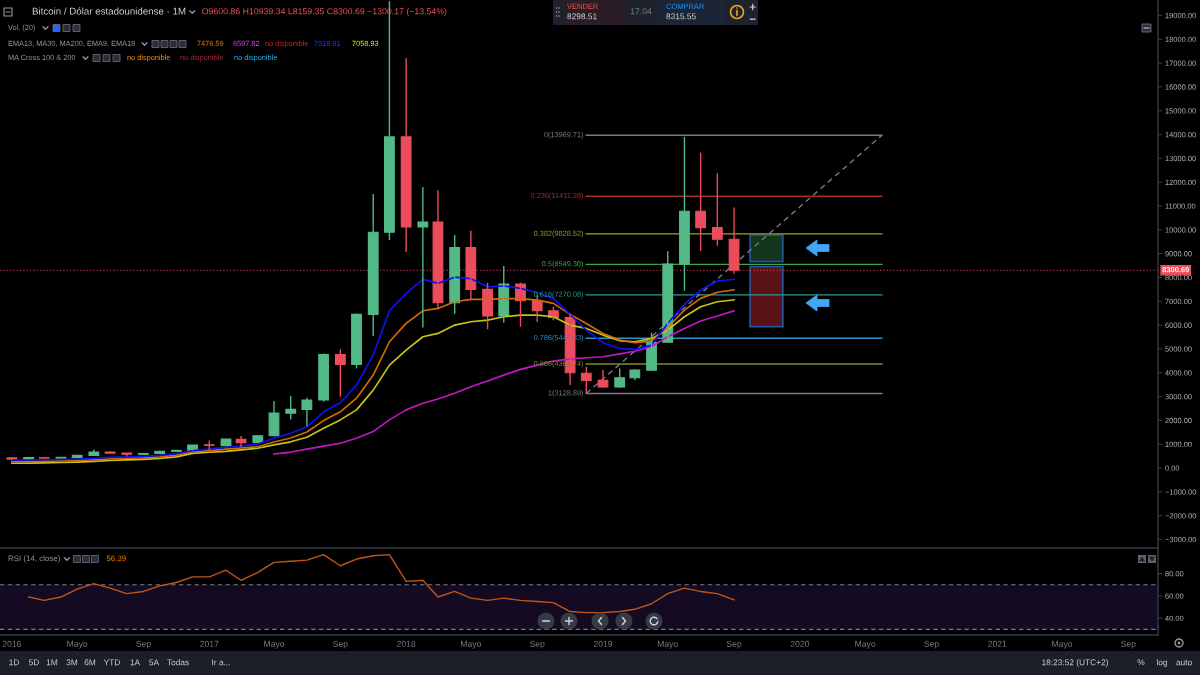 The image size is (1200, 675). What do you see at coordinates (178, 662) in the screenshot?
I see `text: Todas` at bounding box center [178, 662].